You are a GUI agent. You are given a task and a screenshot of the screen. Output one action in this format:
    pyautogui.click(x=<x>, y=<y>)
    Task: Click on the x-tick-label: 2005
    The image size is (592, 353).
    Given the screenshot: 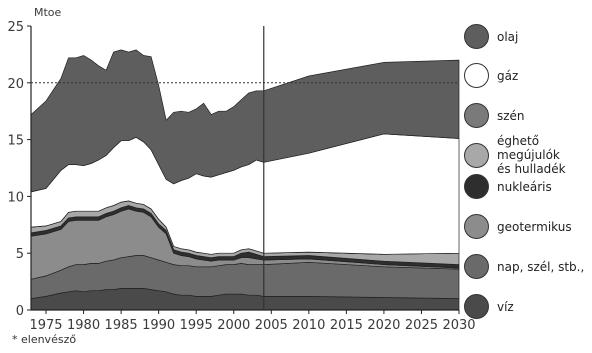 What is the action you would take?
    pyautogui.click(x=271, y=325)
    